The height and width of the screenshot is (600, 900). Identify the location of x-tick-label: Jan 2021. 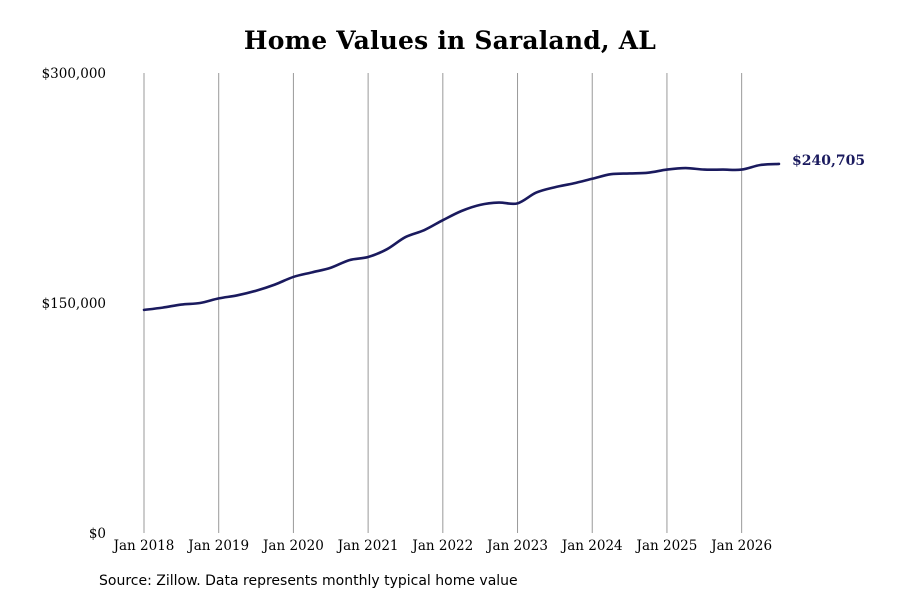
(367, 546).